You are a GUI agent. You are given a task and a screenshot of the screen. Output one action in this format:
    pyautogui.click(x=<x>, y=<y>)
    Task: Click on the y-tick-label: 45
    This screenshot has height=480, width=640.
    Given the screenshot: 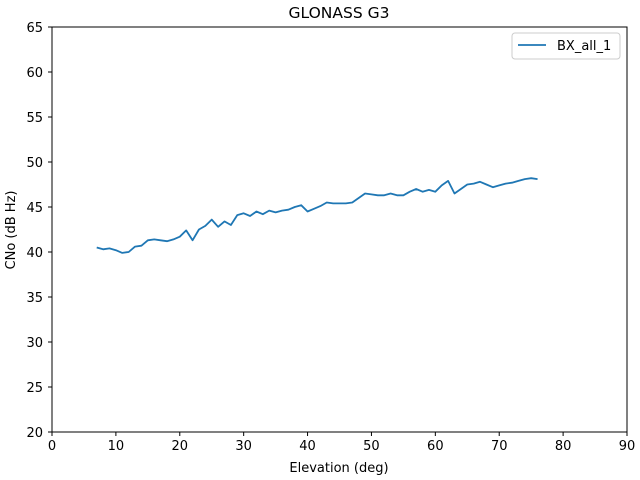 What is the action you would take?
    pyautogui.click(x=34, y=208)
    